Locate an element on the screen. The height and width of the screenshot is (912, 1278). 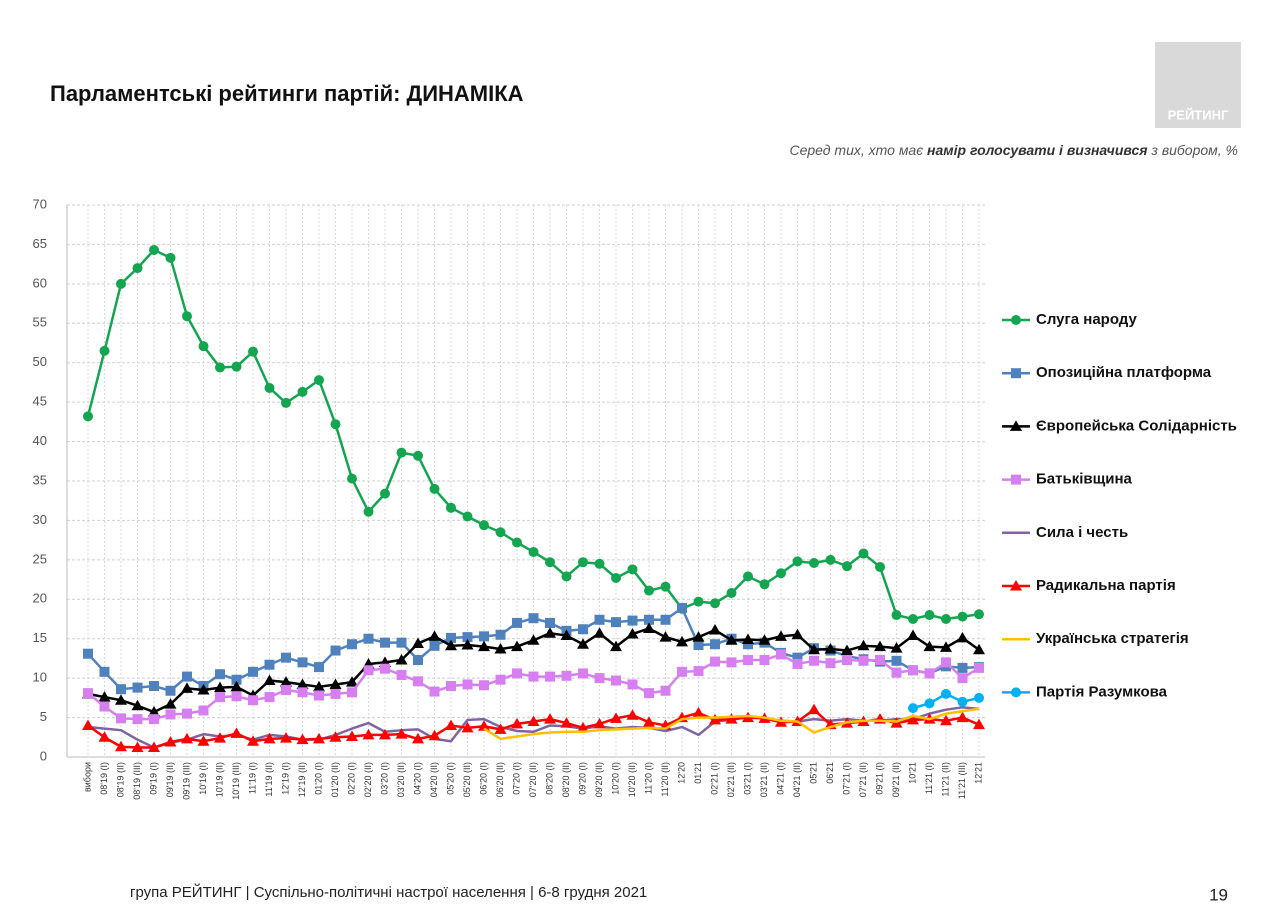
x-tick-label: 07'20 (I) is located at coordinates (516, 778).